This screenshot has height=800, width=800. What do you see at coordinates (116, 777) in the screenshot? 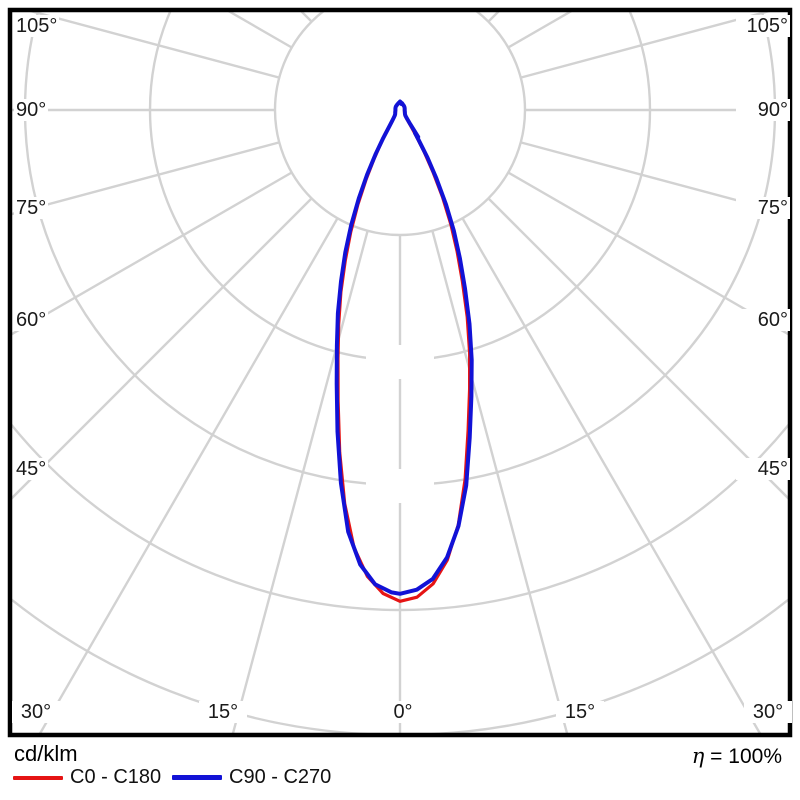
I see `legend-label-c0-c180: C0 - C180` at bounding box center [116, 777].